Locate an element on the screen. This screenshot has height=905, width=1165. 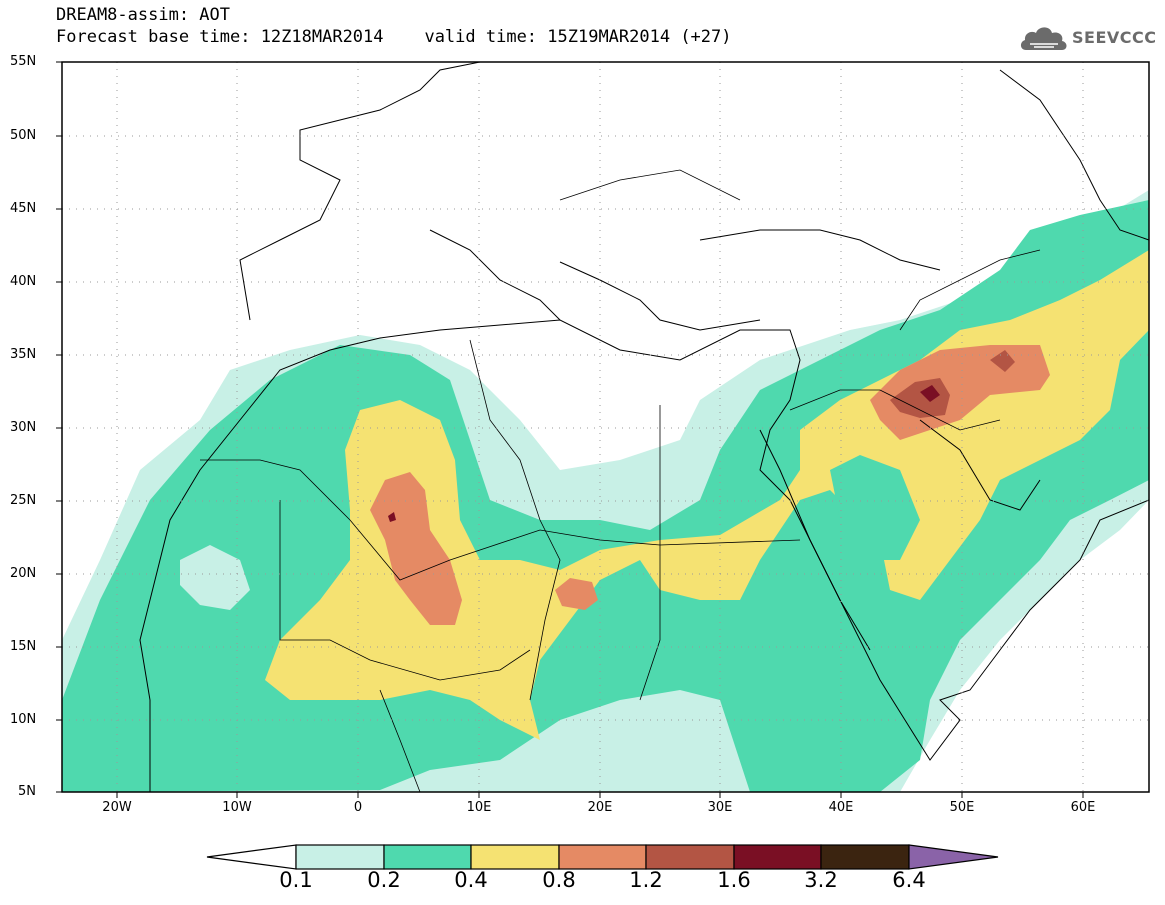
colorbar-label-3.2: 3.2 is located at coordinates (821, 880).